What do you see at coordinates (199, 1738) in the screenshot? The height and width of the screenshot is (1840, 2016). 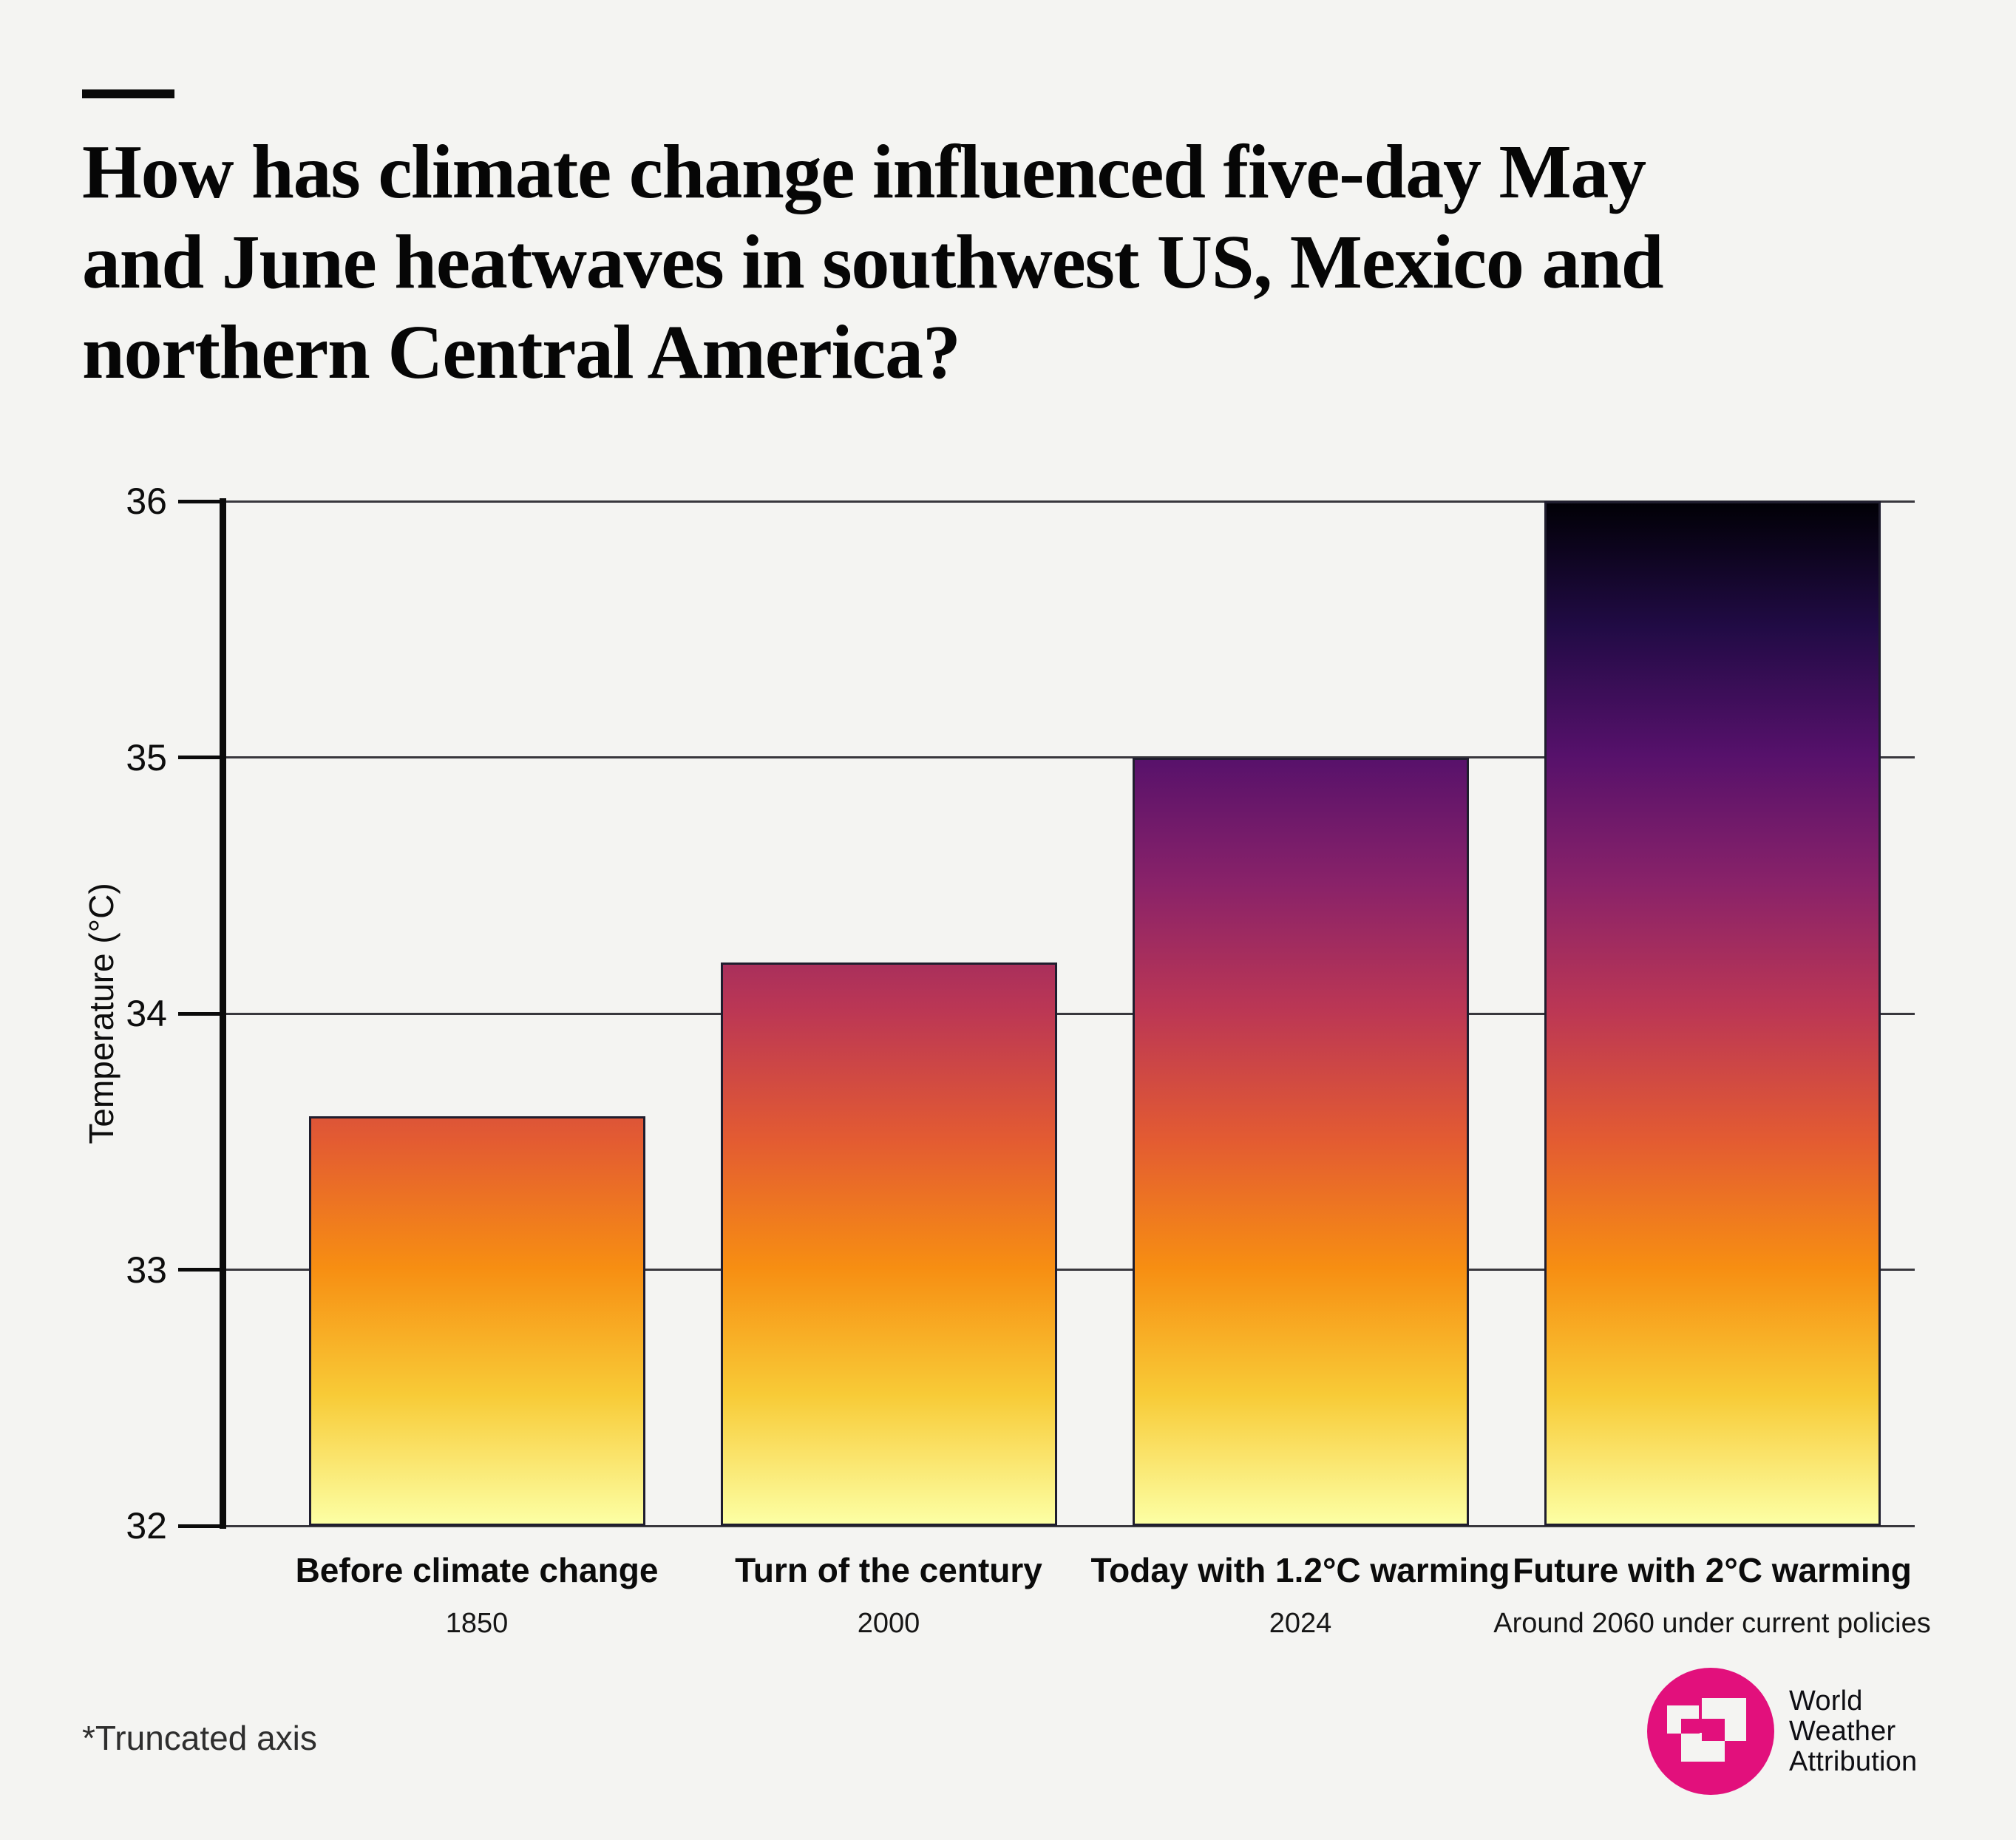 I see `truncated-axis-footnote: *Truncated axis` at bounding box center [199, 1738].